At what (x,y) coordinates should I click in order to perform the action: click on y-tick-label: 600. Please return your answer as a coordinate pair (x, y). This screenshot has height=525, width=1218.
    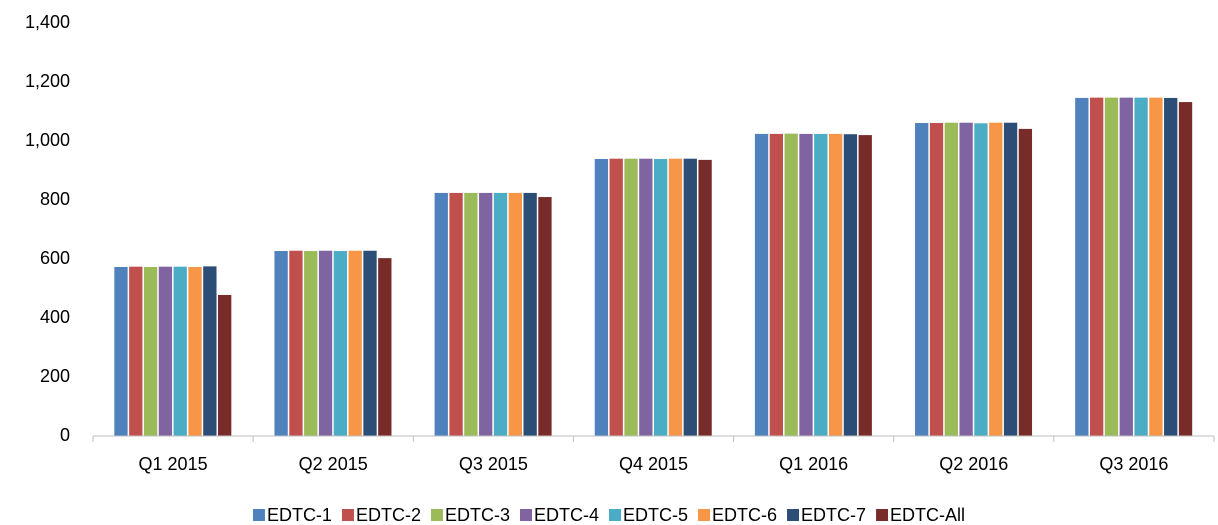
    Looking at the image, I should click on (55, 258).